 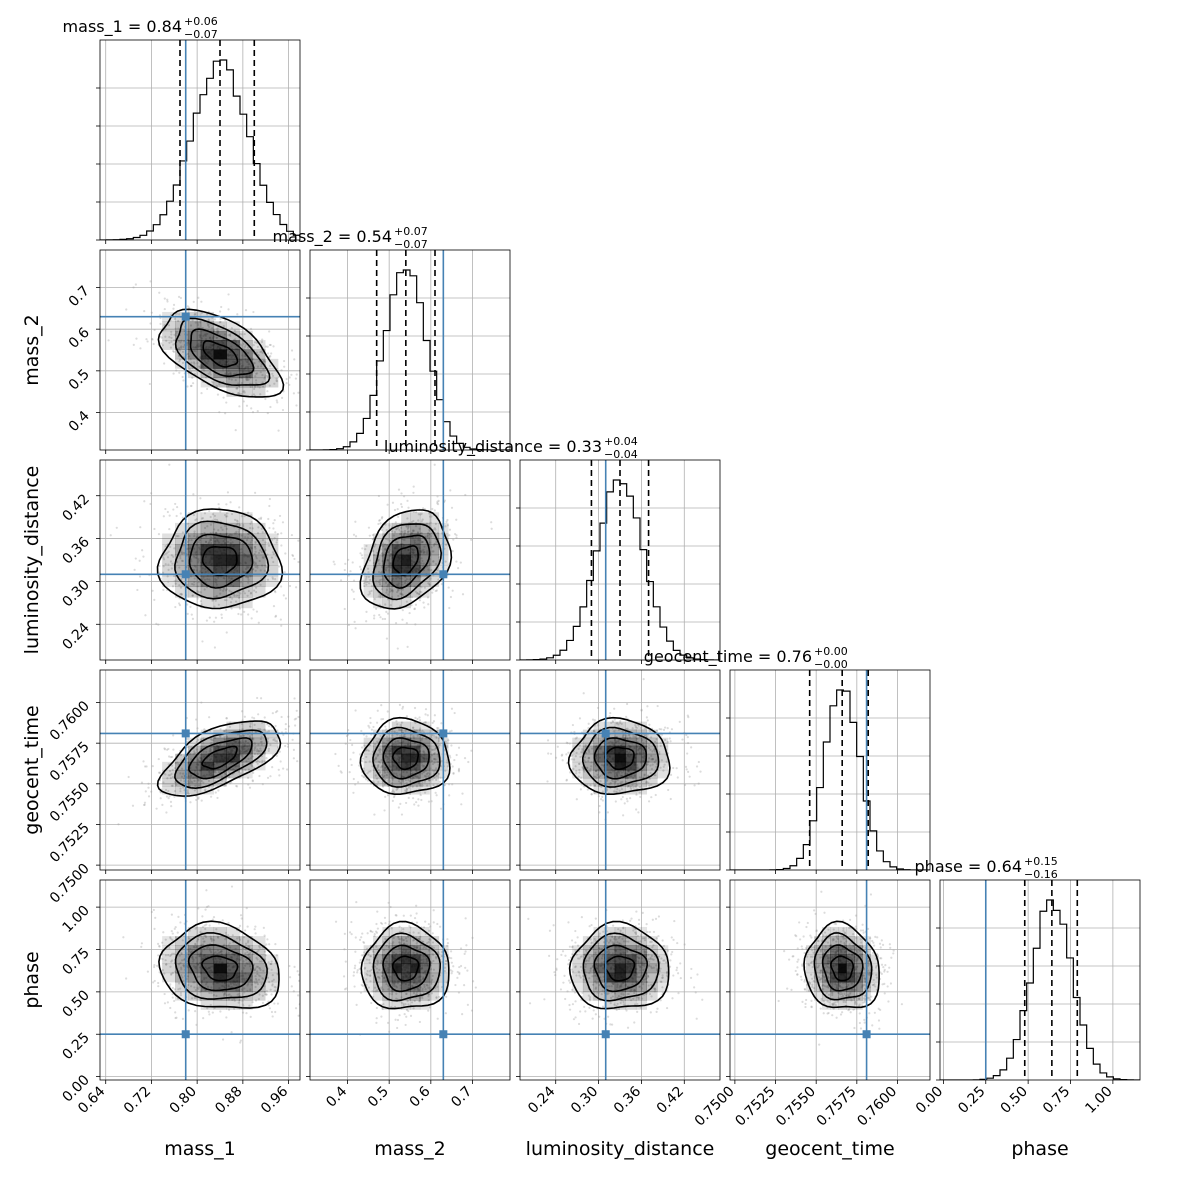 What do you see at coordinates (392, 339) in the screenshot?
I see `panel-mass_2-vs-mass_2: mass_2 = 0.54 +0.07−0.07` at bounding box center [392, 339].